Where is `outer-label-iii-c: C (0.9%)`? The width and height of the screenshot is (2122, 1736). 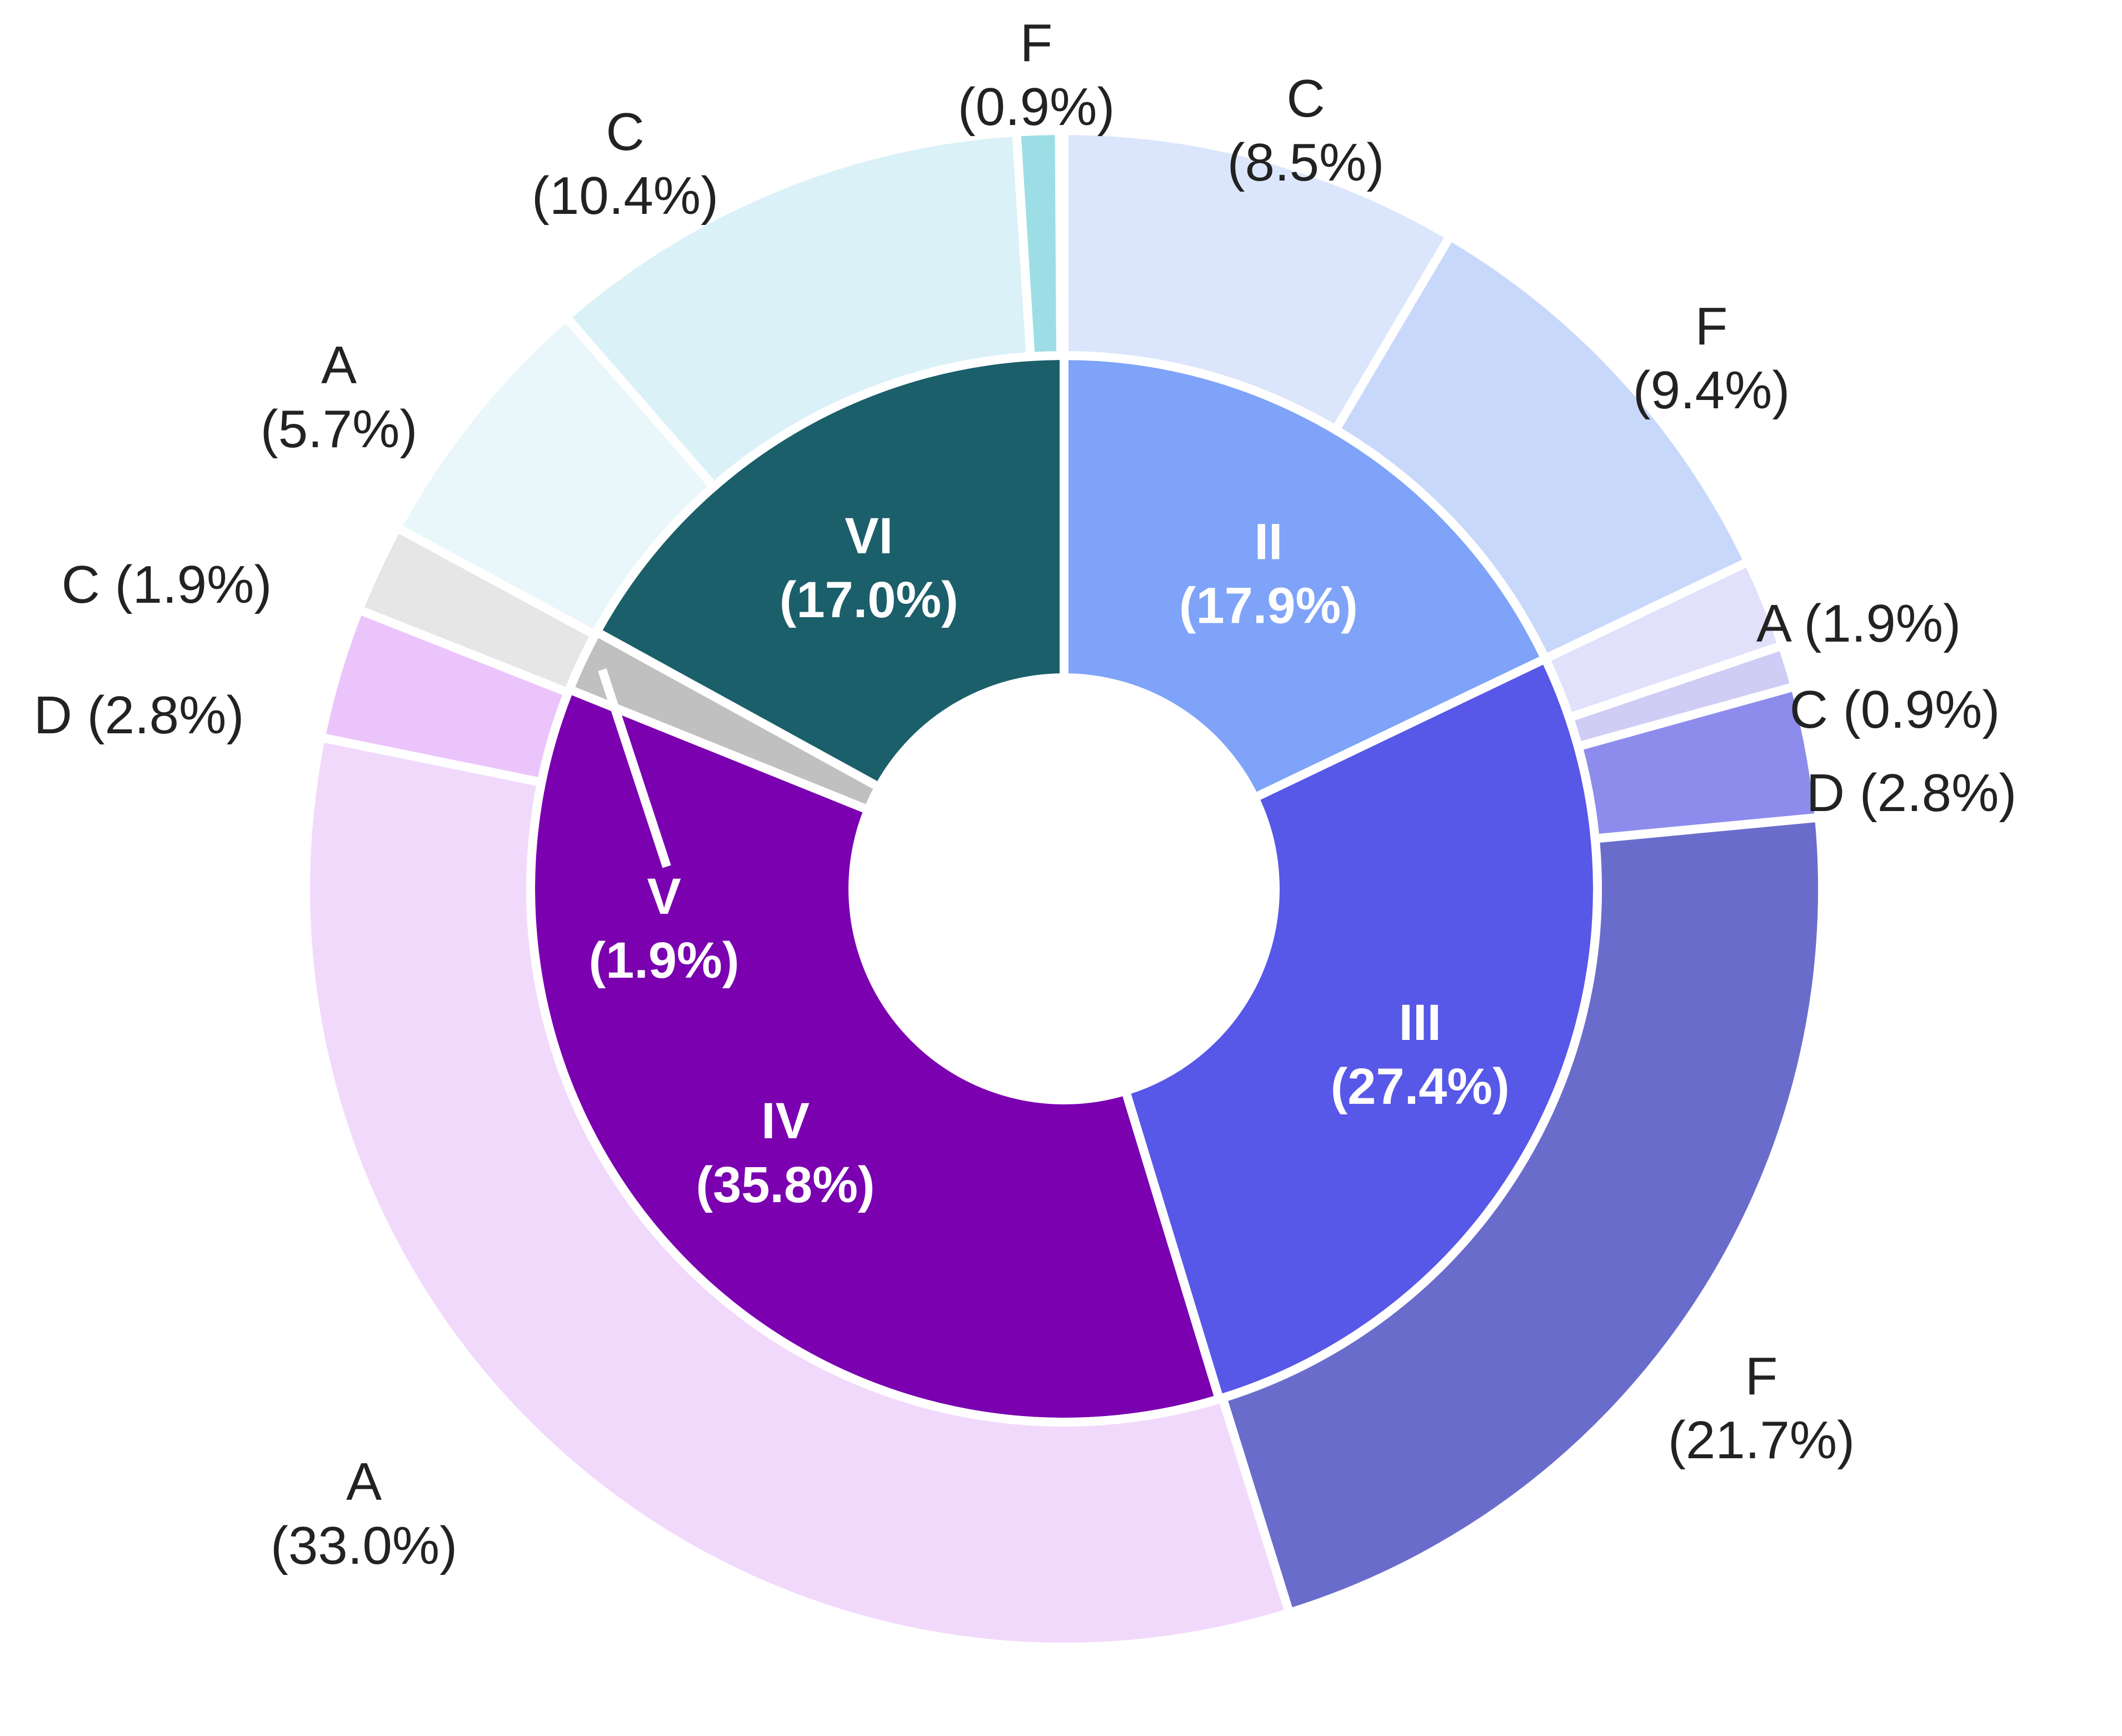 outer-label-iii-c: C (0.9%) is located at coordinates (1895, 709).